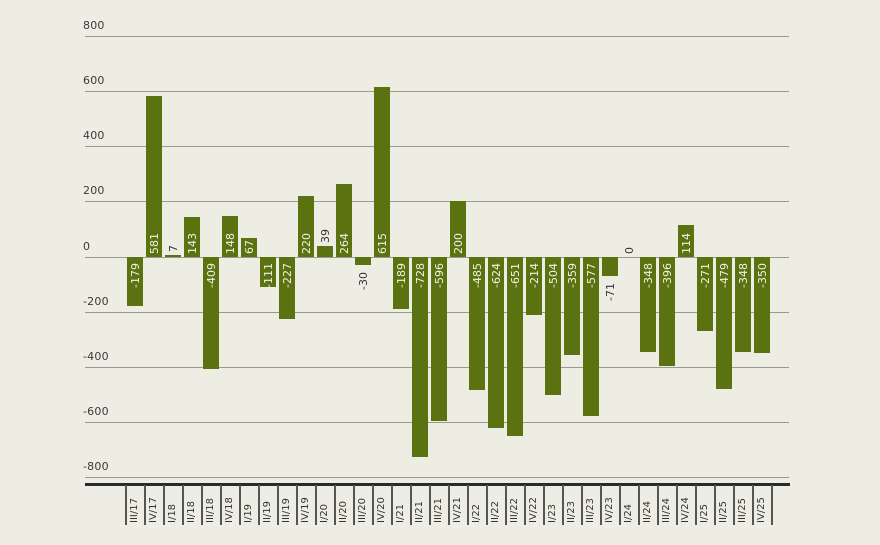  I want to click on bar-value-label: 114, so click(686, 243).